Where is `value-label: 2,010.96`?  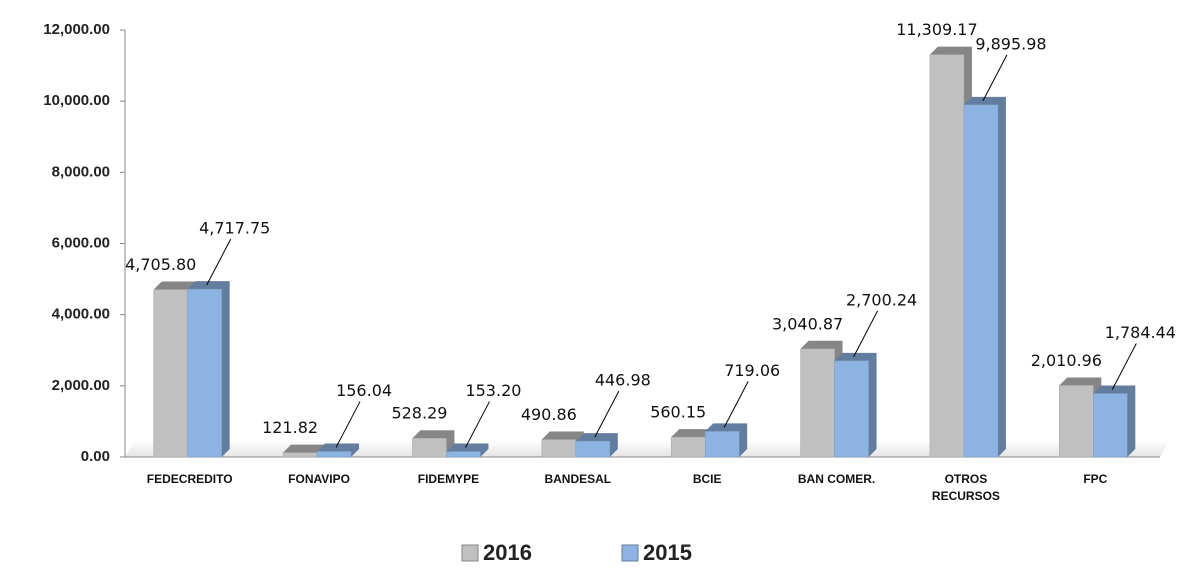 value-label: 2,010.96 is located at coordinates (1066, 360).